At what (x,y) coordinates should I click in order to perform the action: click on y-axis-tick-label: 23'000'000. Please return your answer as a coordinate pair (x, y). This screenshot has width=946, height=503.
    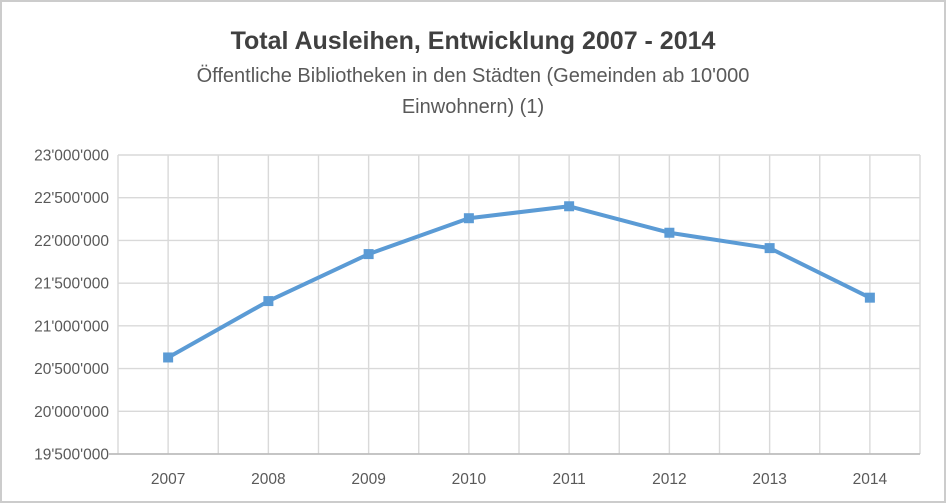
    Looking at the image, I should click on (71, 156).